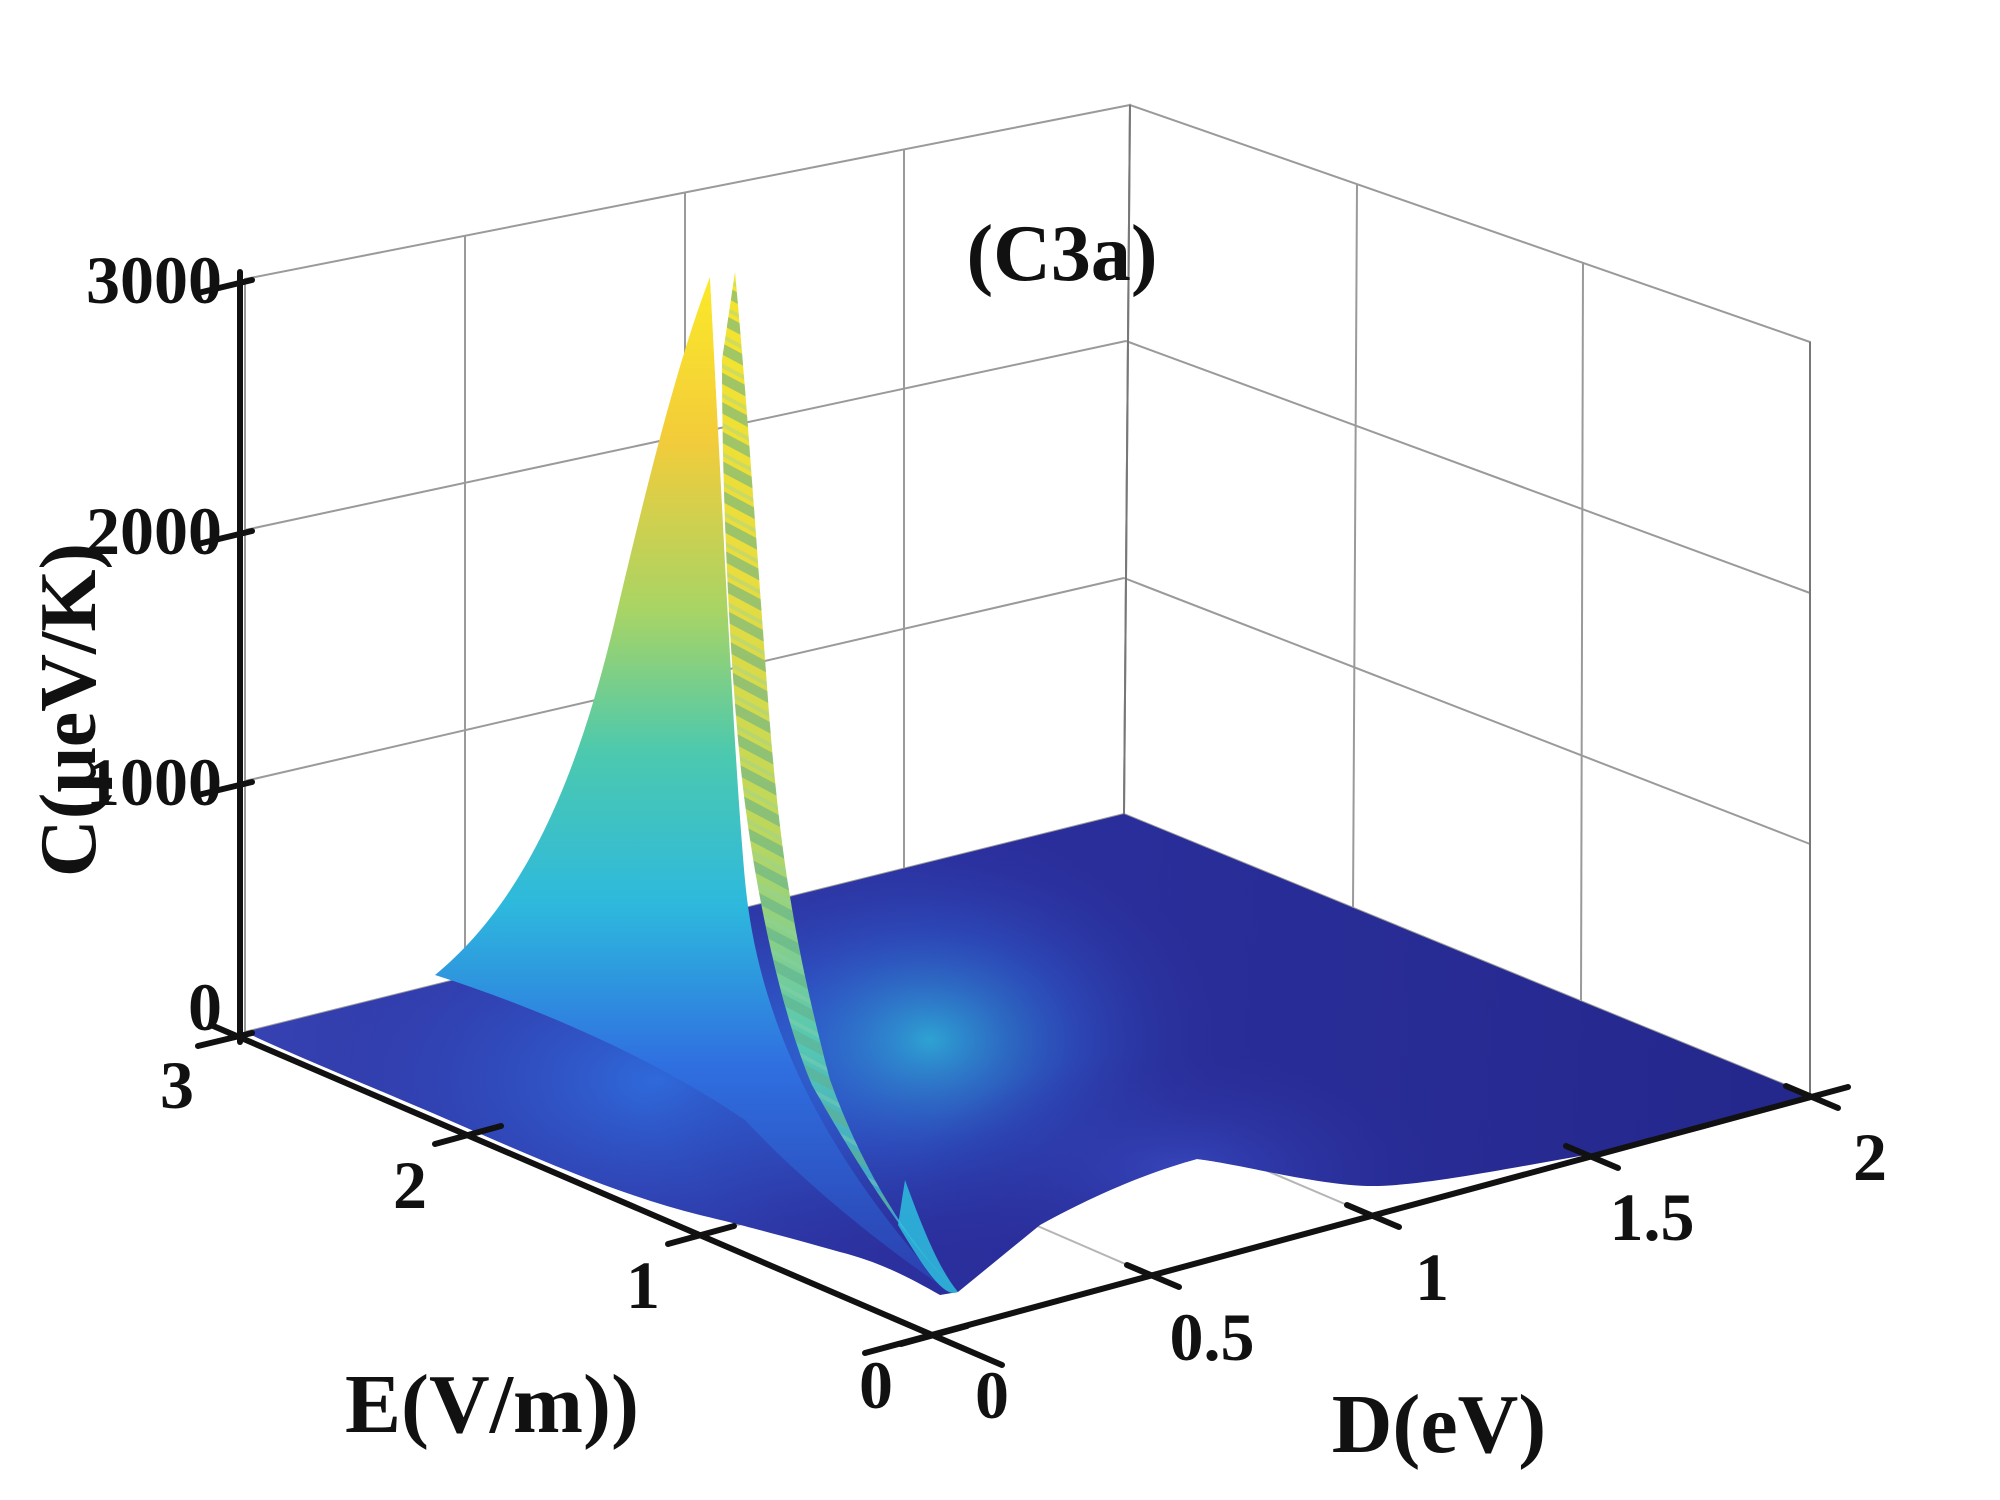 This screenshot has width=2000, height=1500. I want to click on z-axis-title: C(μeV/K), so click(69, 710).